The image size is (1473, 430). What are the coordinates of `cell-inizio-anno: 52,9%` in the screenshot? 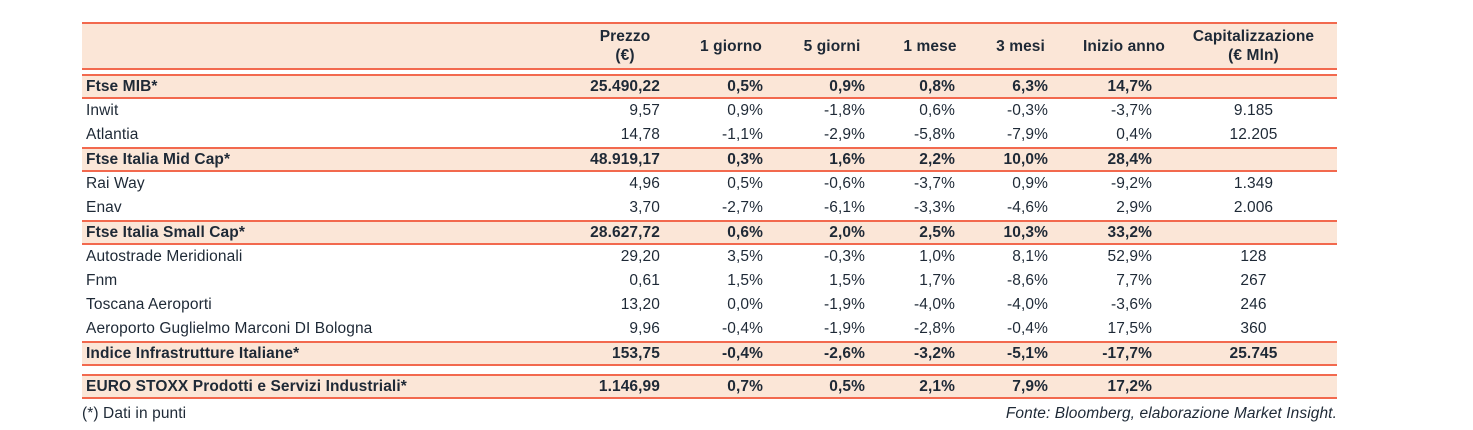 It's located at (1129, 256).